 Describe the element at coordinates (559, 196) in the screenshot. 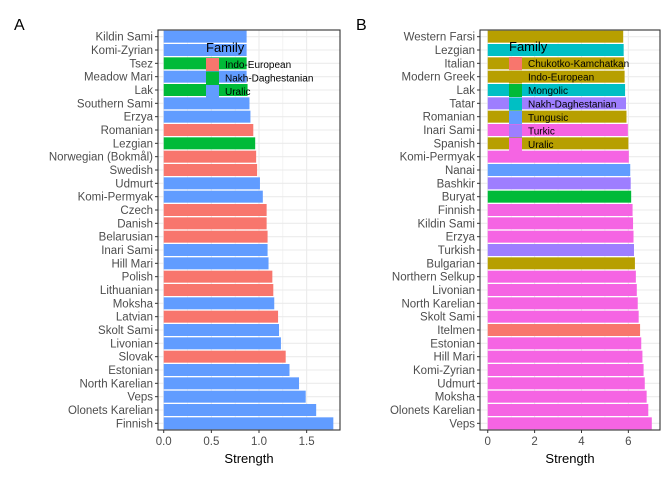

I see `bar-buryat` at that location.